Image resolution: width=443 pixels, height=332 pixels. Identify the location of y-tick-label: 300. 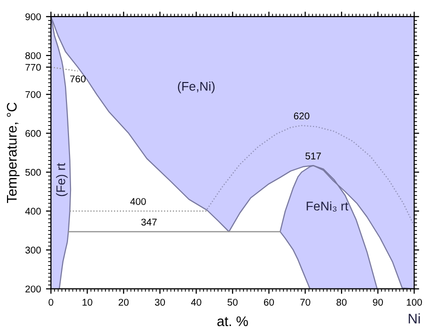
(33, 250).